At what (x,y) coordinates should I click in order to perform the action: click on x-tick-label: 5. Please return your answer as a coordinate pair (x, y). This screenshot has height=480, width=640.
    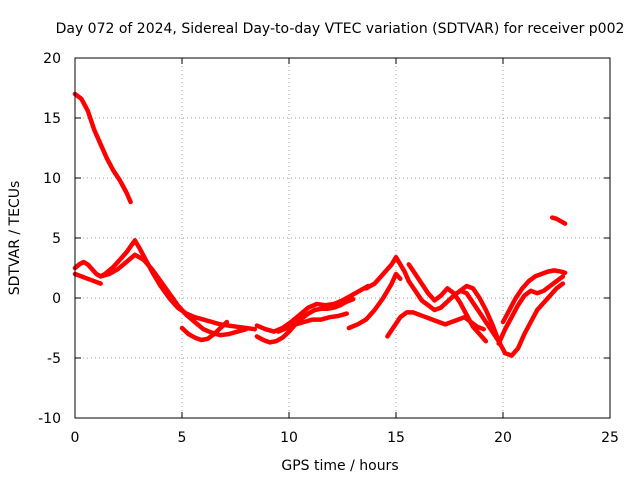
    Looking at the image, I should click on (182, 438).